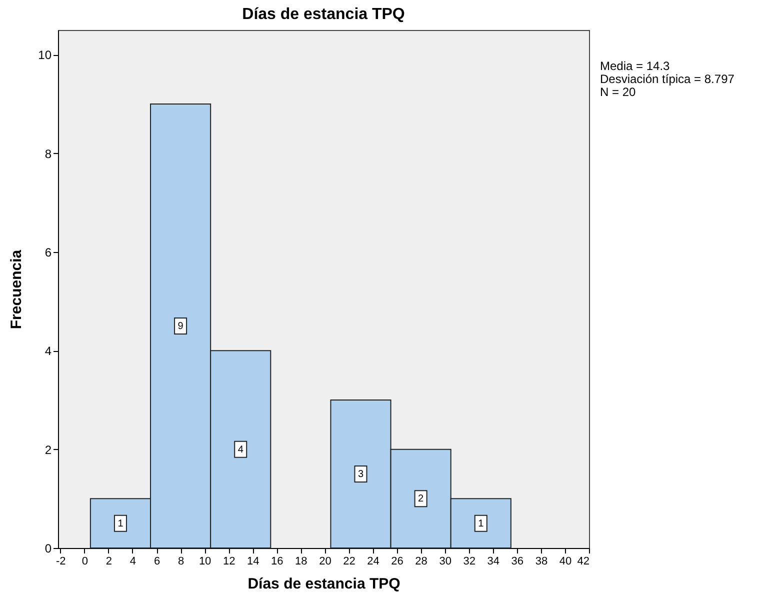 This screenshot has width=758, height=614. I want to click on x-tick-label: 34, so click(493, 562).